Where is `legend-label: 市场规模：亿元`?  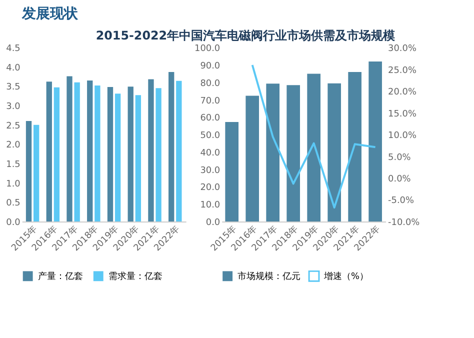 legend-label: 市场规模：亿元 is located at coordinates (268, 276).